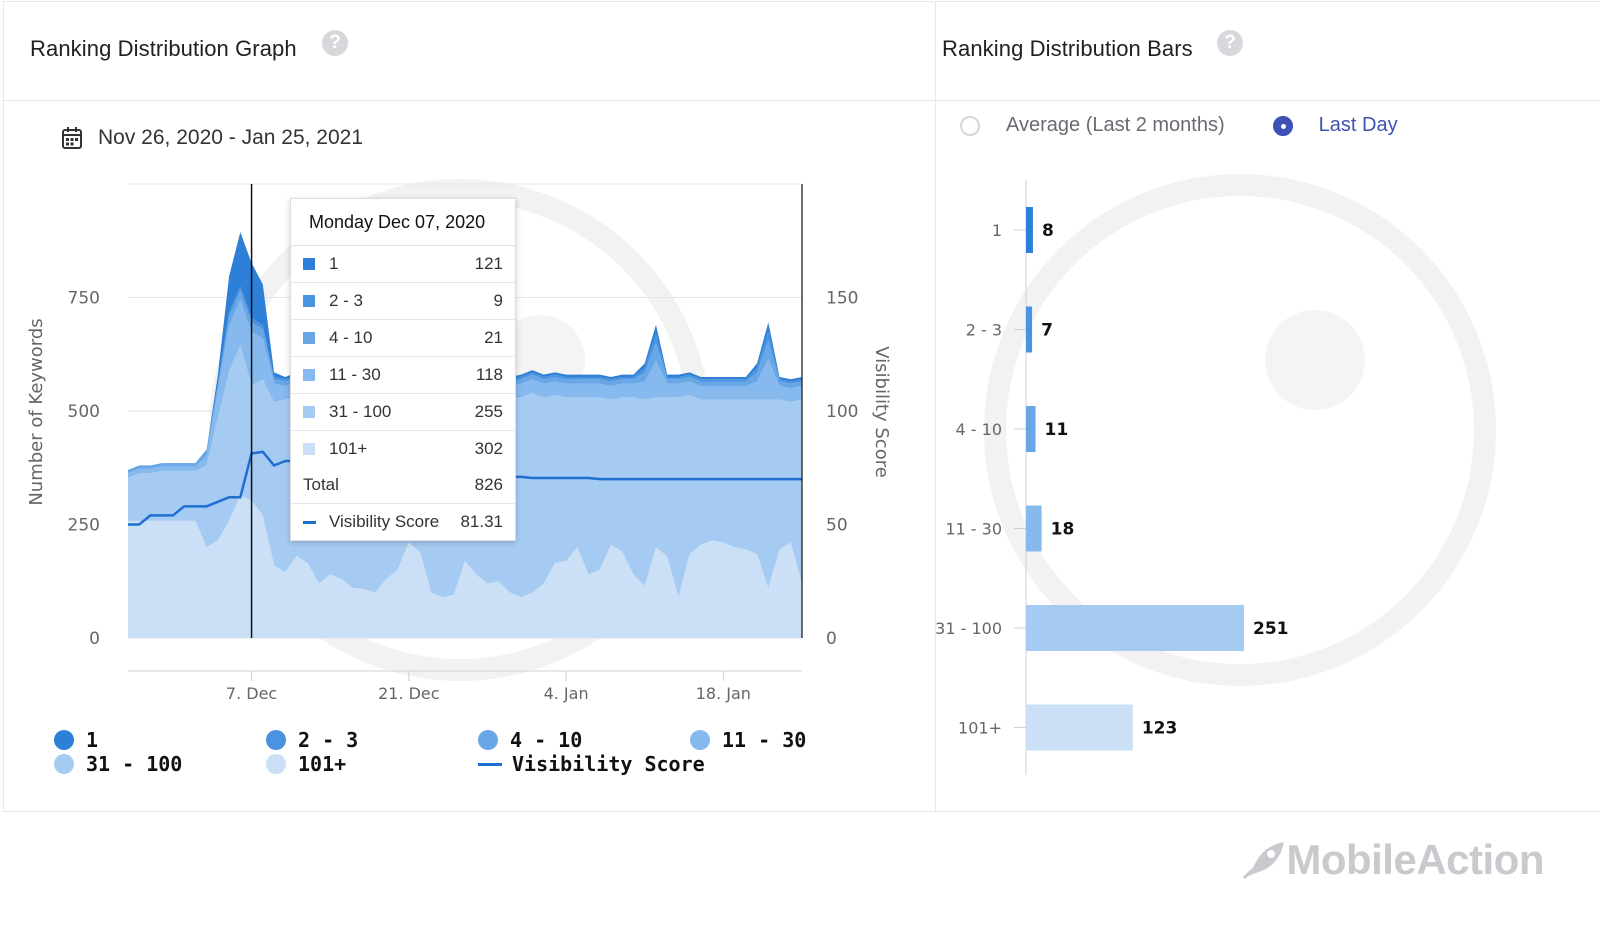  What do you see at coordinates (403, 264) in the screenshot?
I see `tooltip-row: 1 121` at bounding box center [403, 264].